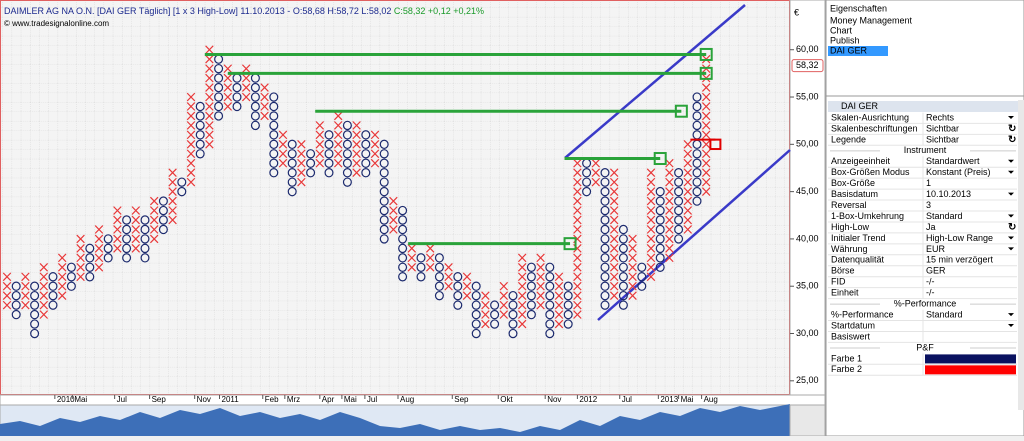 The width and height of the screenshot is (1024, 441). What do you see at coordinates (1021, 255) in the screenshot?
I see `panel-scrollbar` at bounding box center [1021, 255].